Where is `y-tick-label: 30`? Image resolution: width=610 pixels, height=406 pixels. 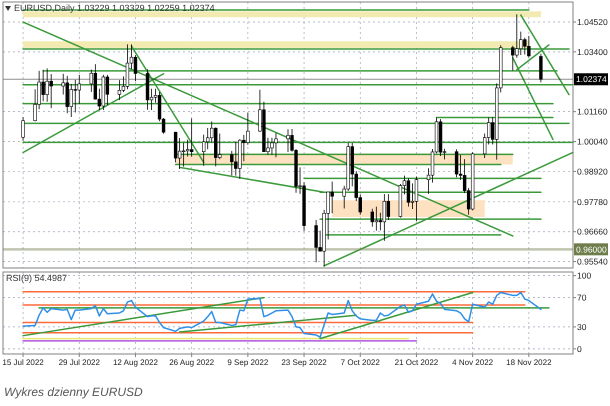
y-tick-label: 30 is located at coordinates (582, 327).